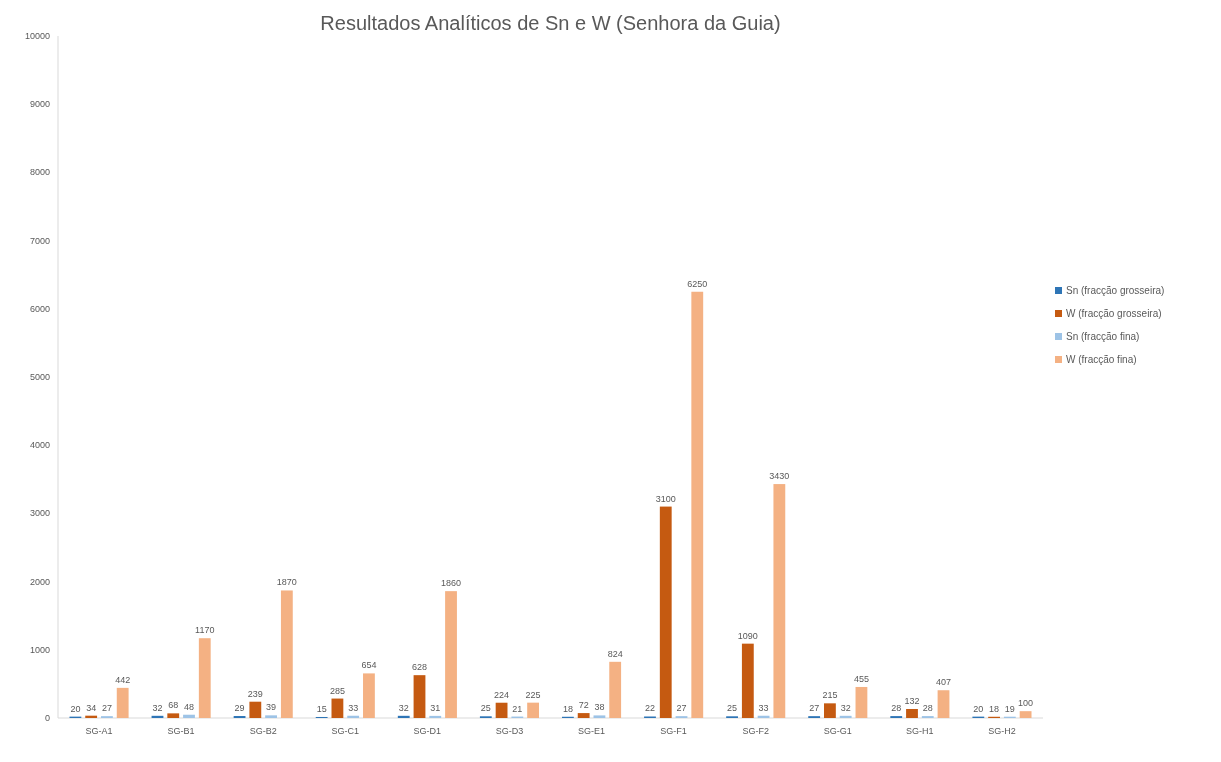  Describe the element at coordinates (509, 731) in the screenshot. I see `x-tick-label: SG-D3` at that location.